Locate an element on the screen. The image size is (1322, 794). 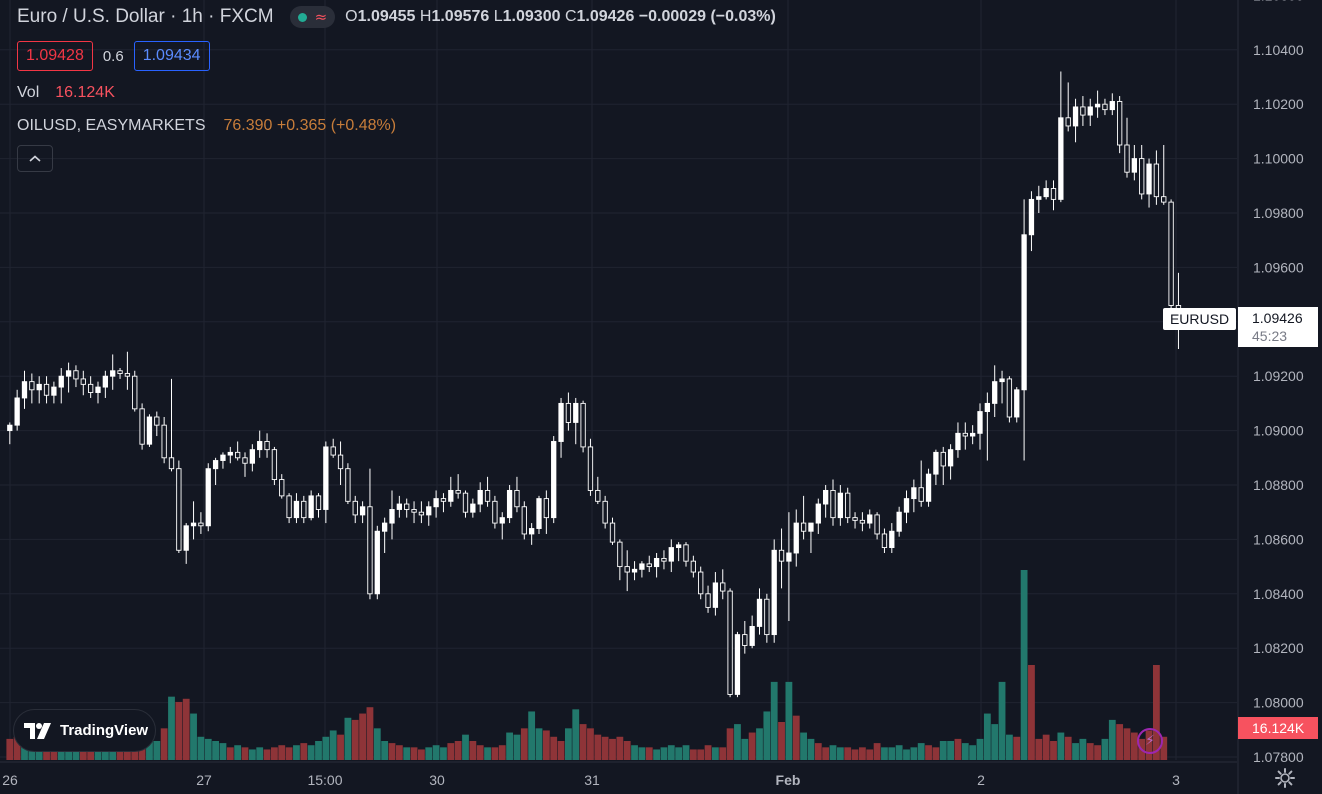
price-tick-label: 1.08800 is located at coordinates (1278, 485).